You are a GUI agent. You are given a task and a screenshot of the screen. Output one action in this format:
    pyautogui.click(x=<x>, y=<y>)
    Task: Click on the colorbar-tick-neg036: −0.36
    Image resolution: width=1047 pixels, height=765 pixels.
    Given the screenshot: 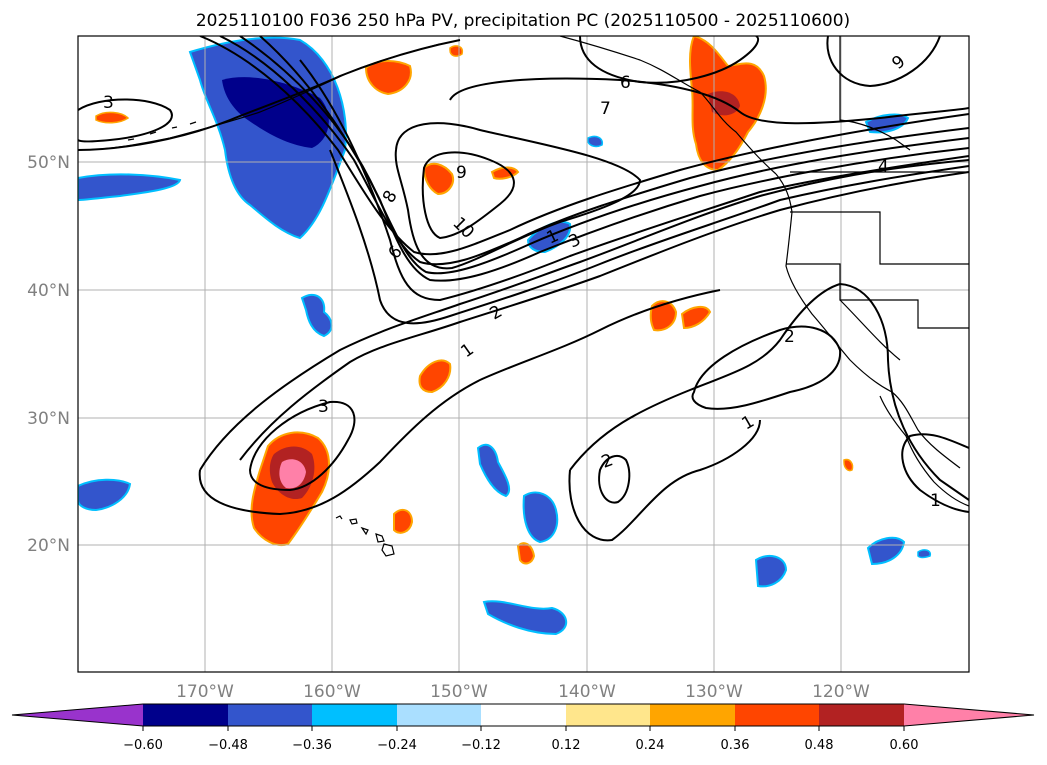 What is the action you would take?
    pyautogui.click(x=312, y=745)
    